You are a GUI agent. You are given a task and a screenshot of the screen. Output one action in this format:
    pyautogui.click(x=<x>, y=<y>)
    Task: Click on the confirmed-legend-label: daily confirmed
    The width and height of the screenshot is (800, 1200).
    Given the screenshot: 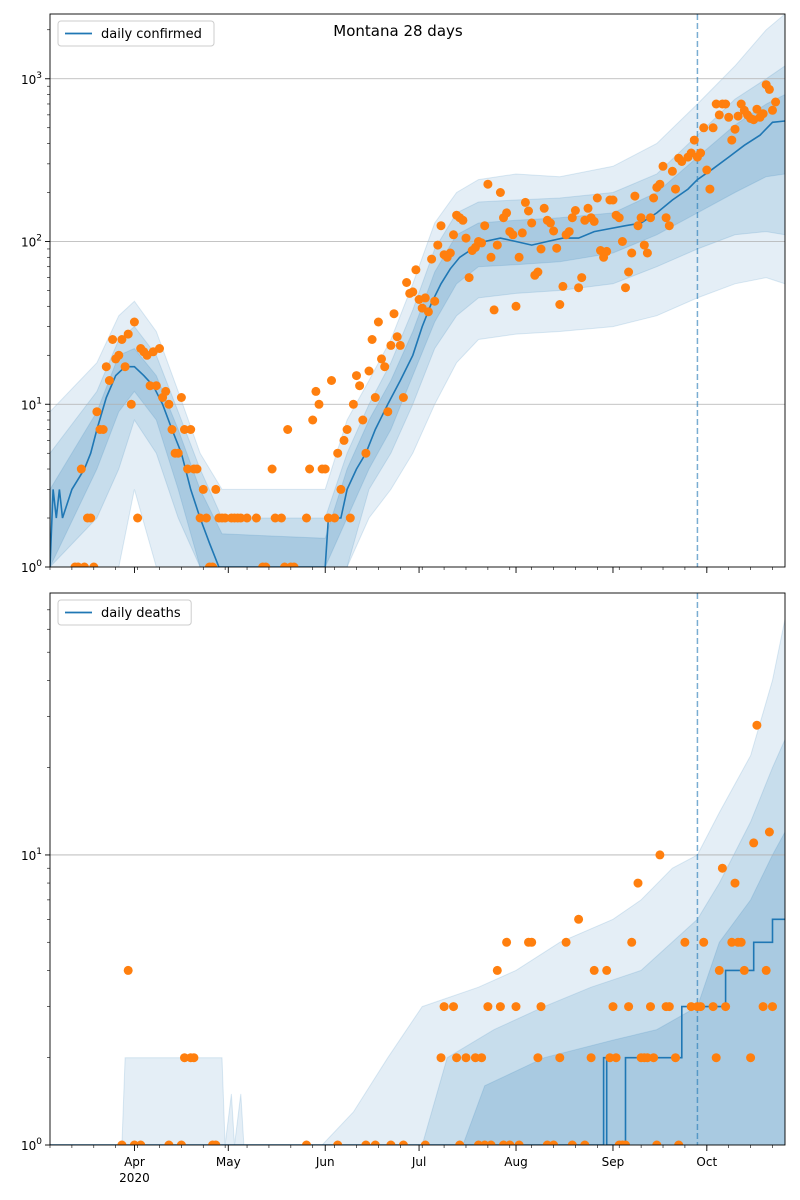 What is the action you would take?
    pyautogui.click(x=151, y=34)
    